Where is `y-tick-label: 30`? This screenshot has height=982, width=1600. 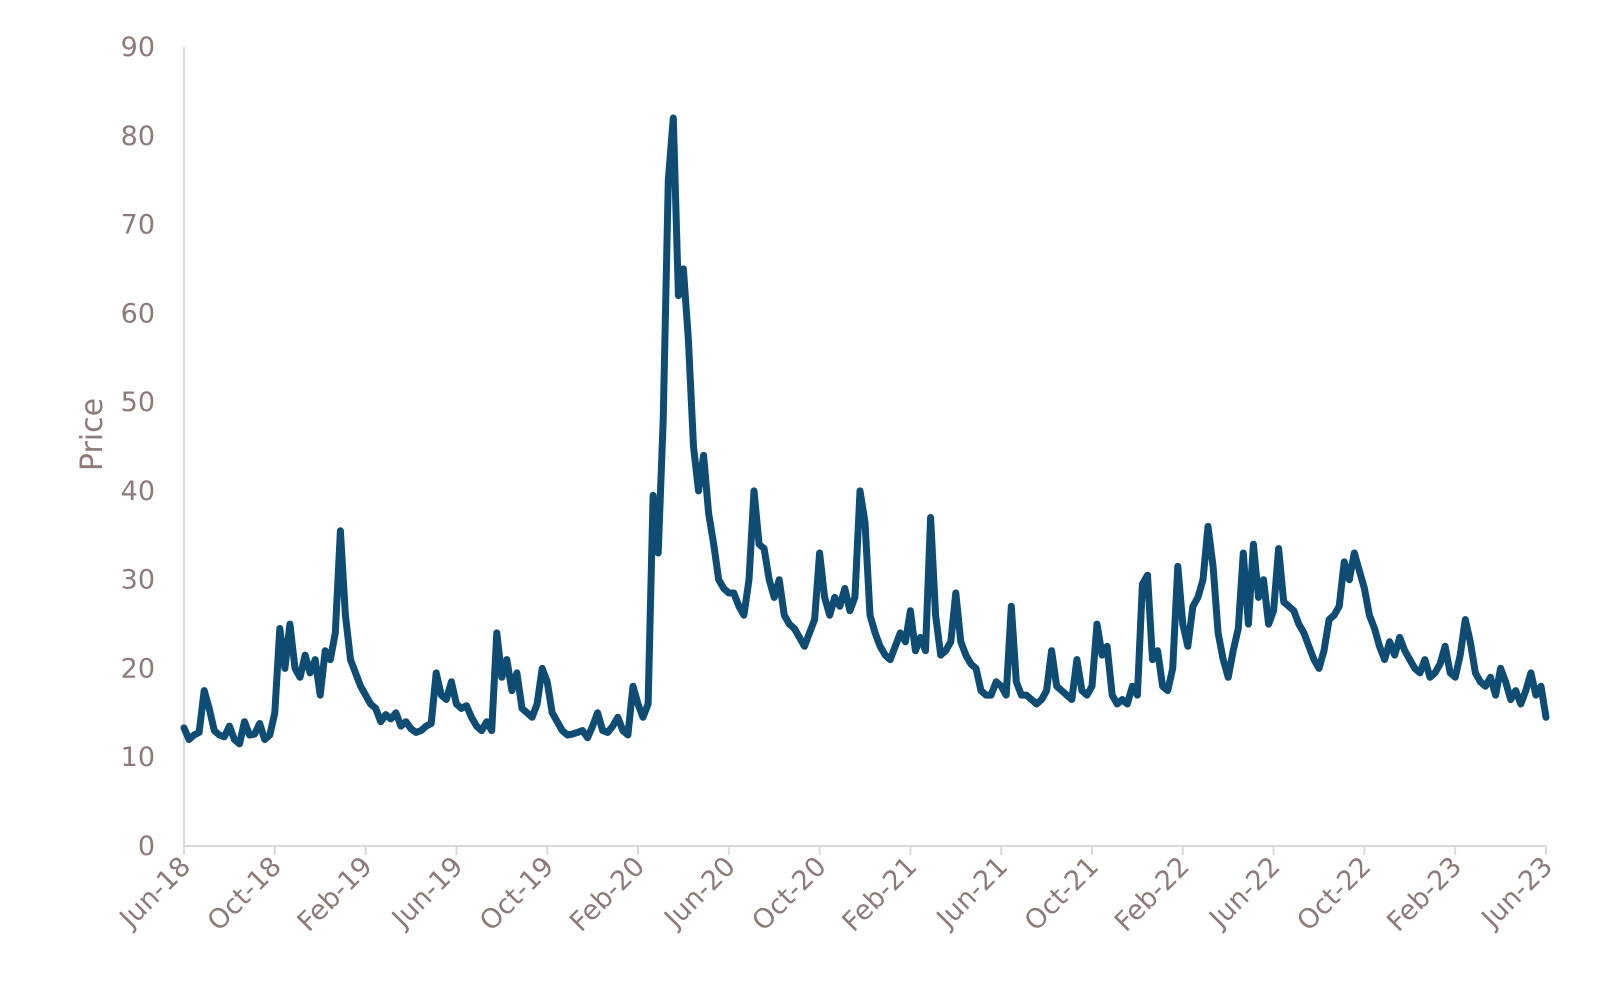 y-tick-label: 30 is located at coordinates (138, 580).